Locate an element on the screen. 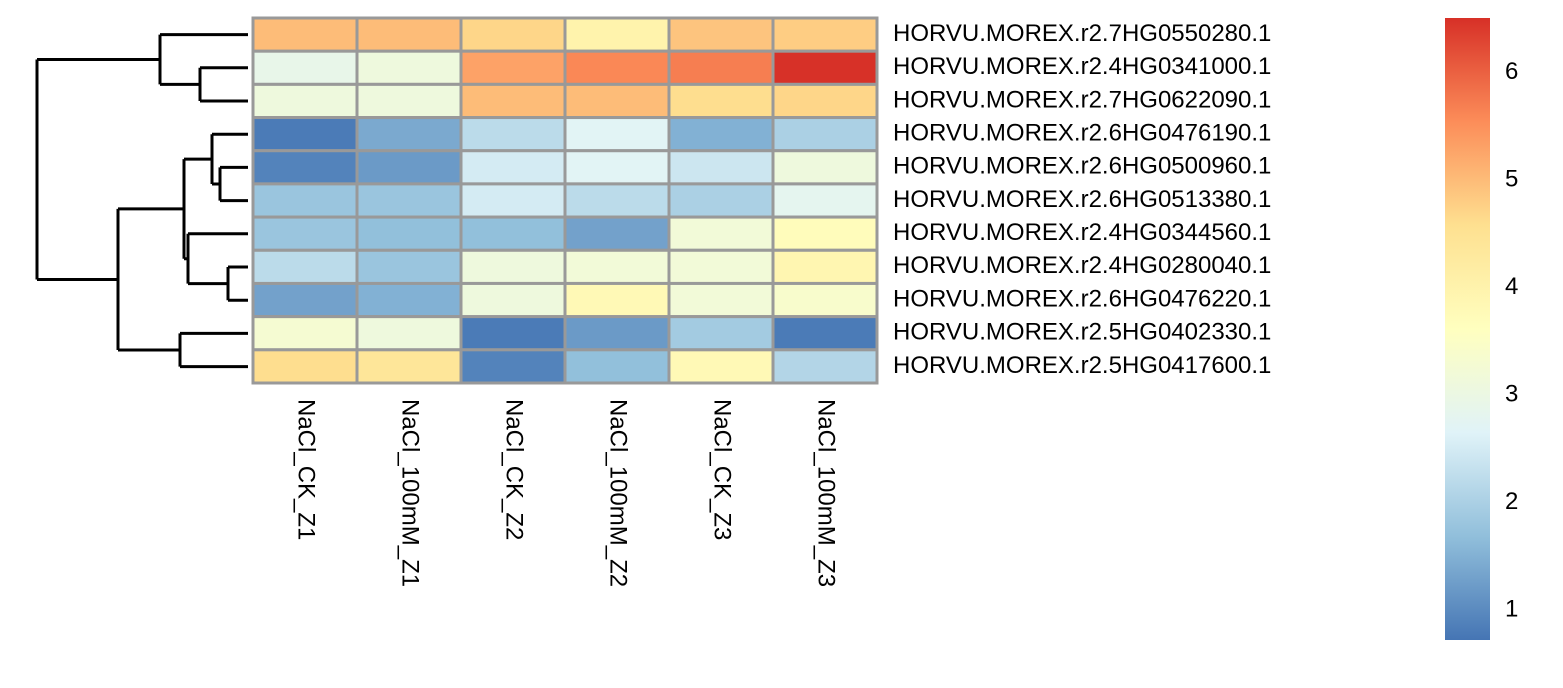 The width and height of the screenshot is (1563, 688). row-label: HORVU.MOREX.r2.6HG0476190.1 is located at coordinates (1082, 132).